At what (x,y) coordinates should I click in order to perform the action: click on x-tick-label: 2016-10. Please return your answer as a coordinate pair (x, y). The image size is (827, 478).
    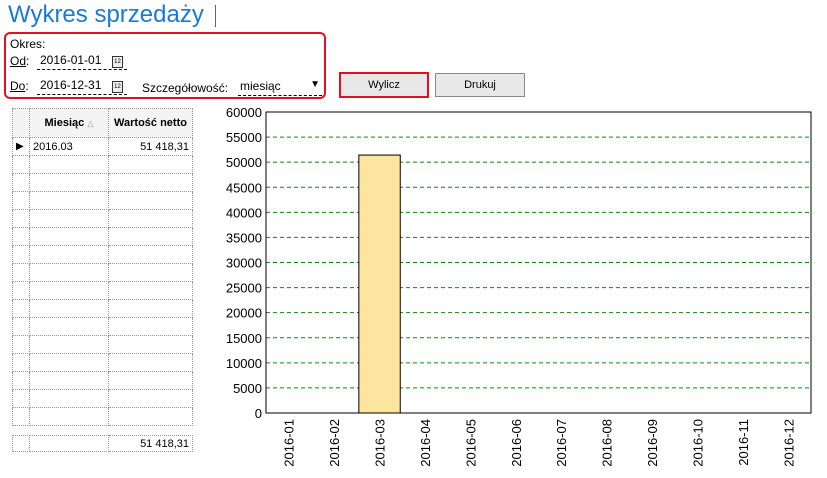
    Looking at the image, I should click on (697, 443).